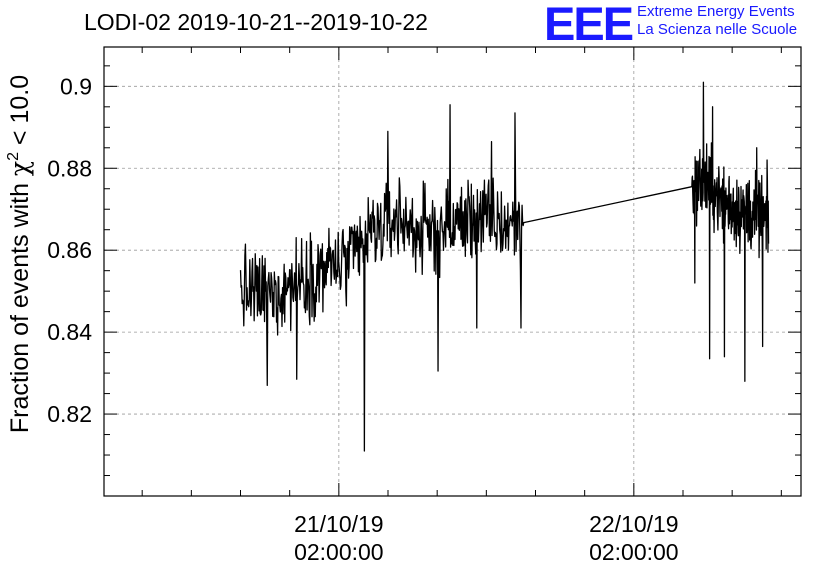 The image size is (836, 572). What do you see at coordinates (634, 524) in the screenshot?
I see `x-tick-label-date: 22/10/19` at bounding box center [634, 524].